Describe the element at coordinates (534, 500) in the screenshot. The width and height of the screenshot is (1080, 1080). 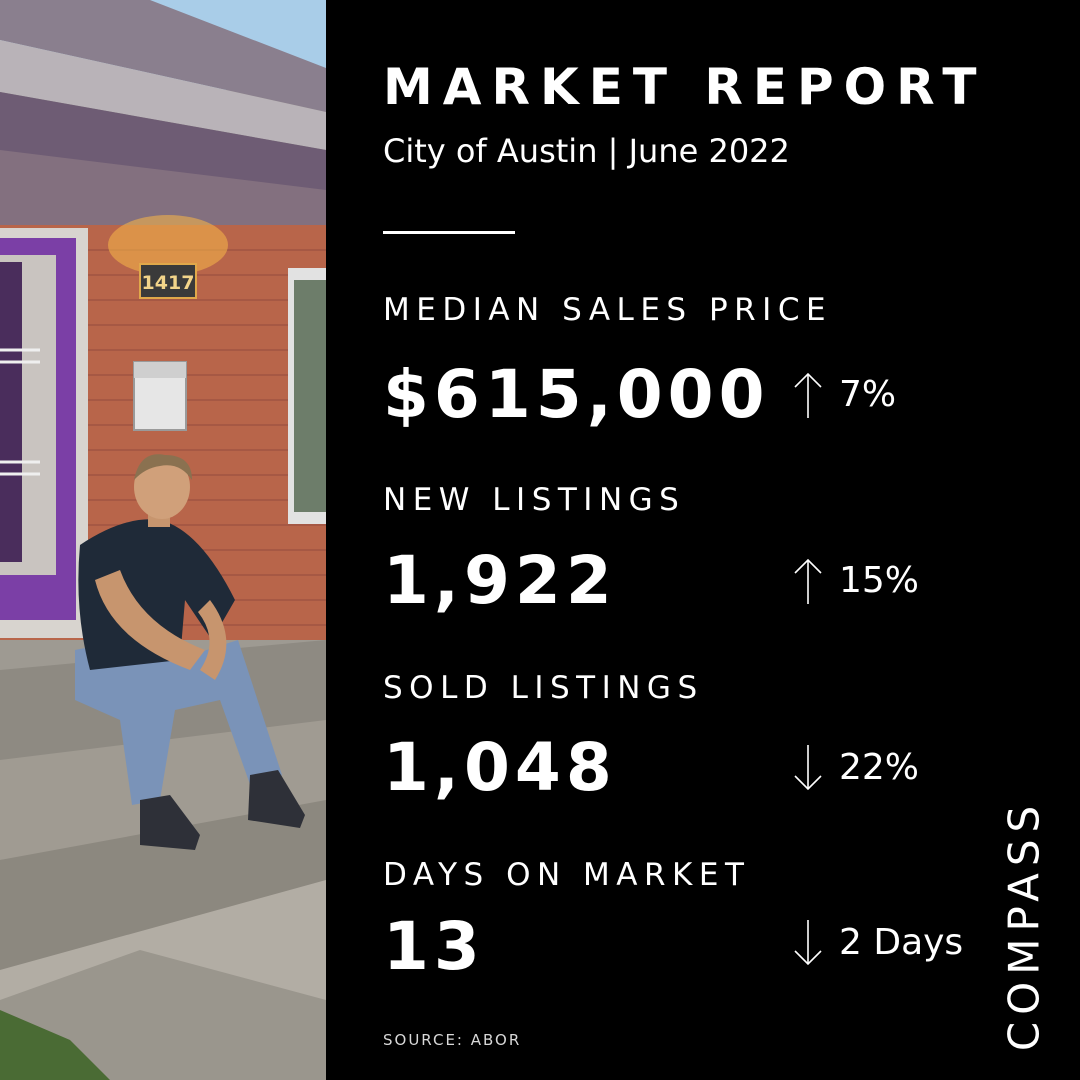
I see `new-listings-label: NEW LISTINGS` at that location.